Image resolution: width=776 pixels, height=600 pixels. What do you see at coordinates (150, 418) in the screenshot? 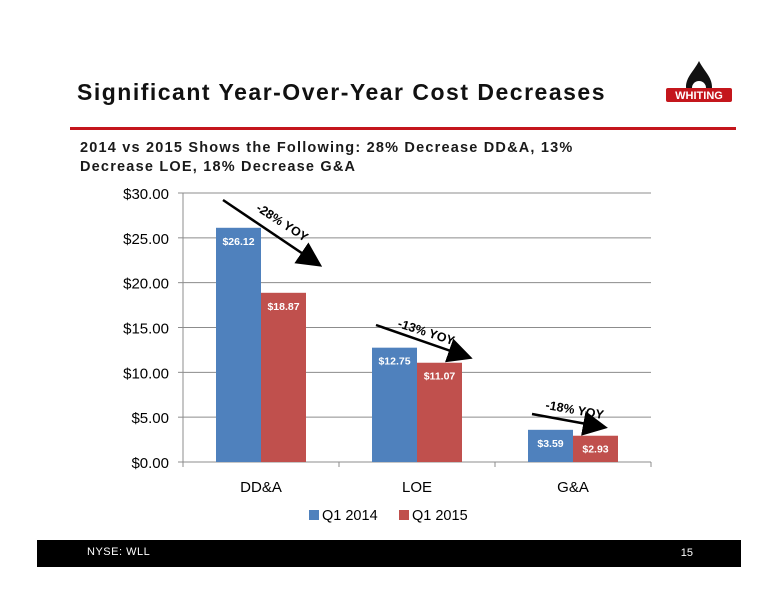
I see `y-tick-label: $5.00` at bounding box center [150, 418].